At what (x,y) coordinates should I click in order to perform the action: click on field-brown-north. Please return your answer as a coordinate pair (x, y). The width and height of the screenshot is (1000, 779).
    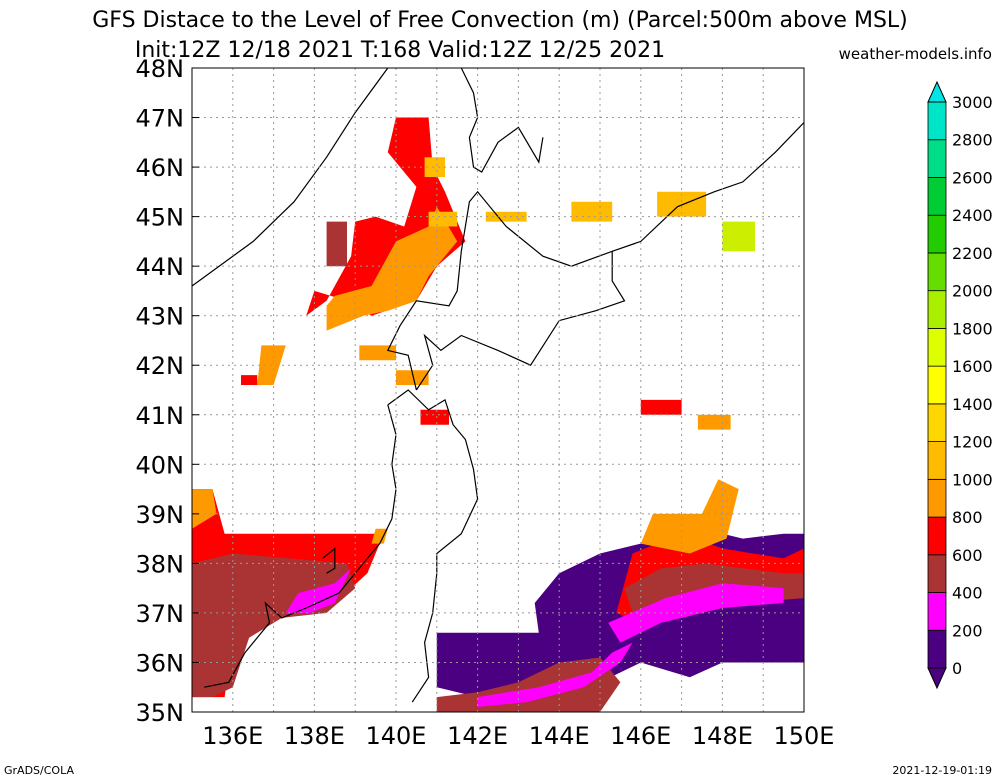
    Looking at the image, I should click on (336, 244).